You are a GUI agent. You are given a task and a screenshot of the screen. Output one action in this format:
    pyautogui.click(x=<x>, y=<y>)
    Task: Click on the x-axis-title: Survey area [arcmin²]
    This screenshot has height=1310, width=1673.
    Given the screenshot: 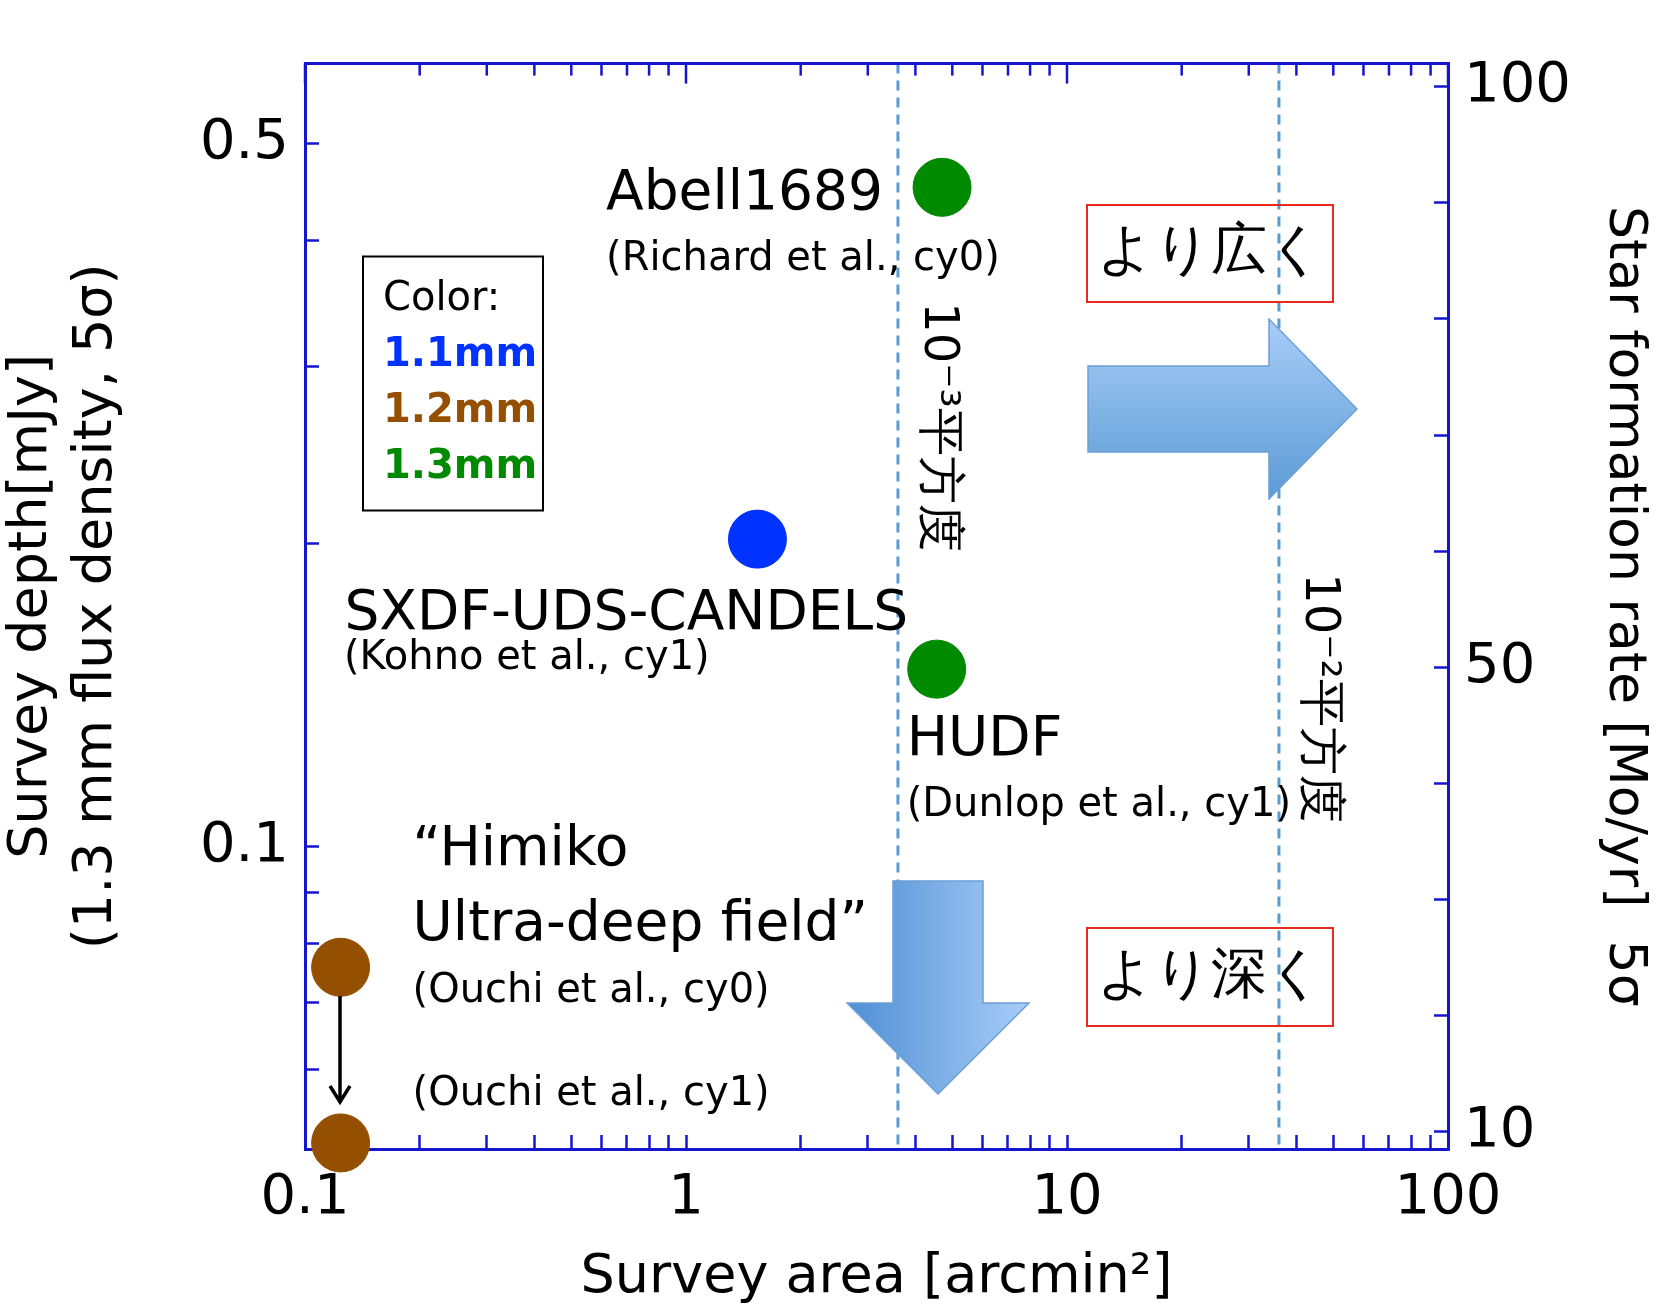 What is the action you would take?
    pyautogui.click(x=876, y=1273)
    